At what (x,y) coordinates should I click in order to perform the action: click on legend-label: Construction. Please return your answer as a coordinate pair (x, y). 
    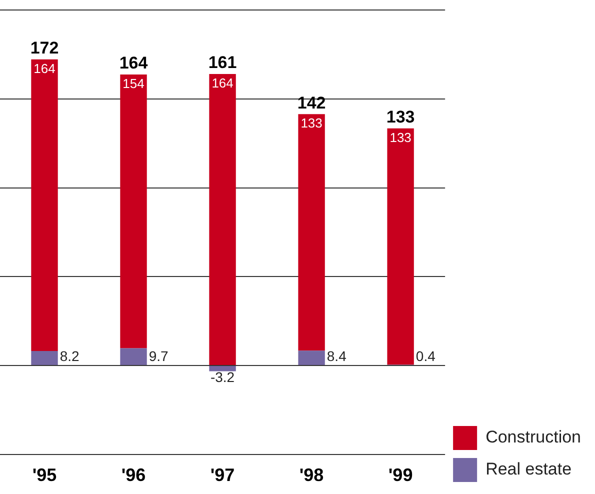
    Looking at the image, I should click on (534, 437).